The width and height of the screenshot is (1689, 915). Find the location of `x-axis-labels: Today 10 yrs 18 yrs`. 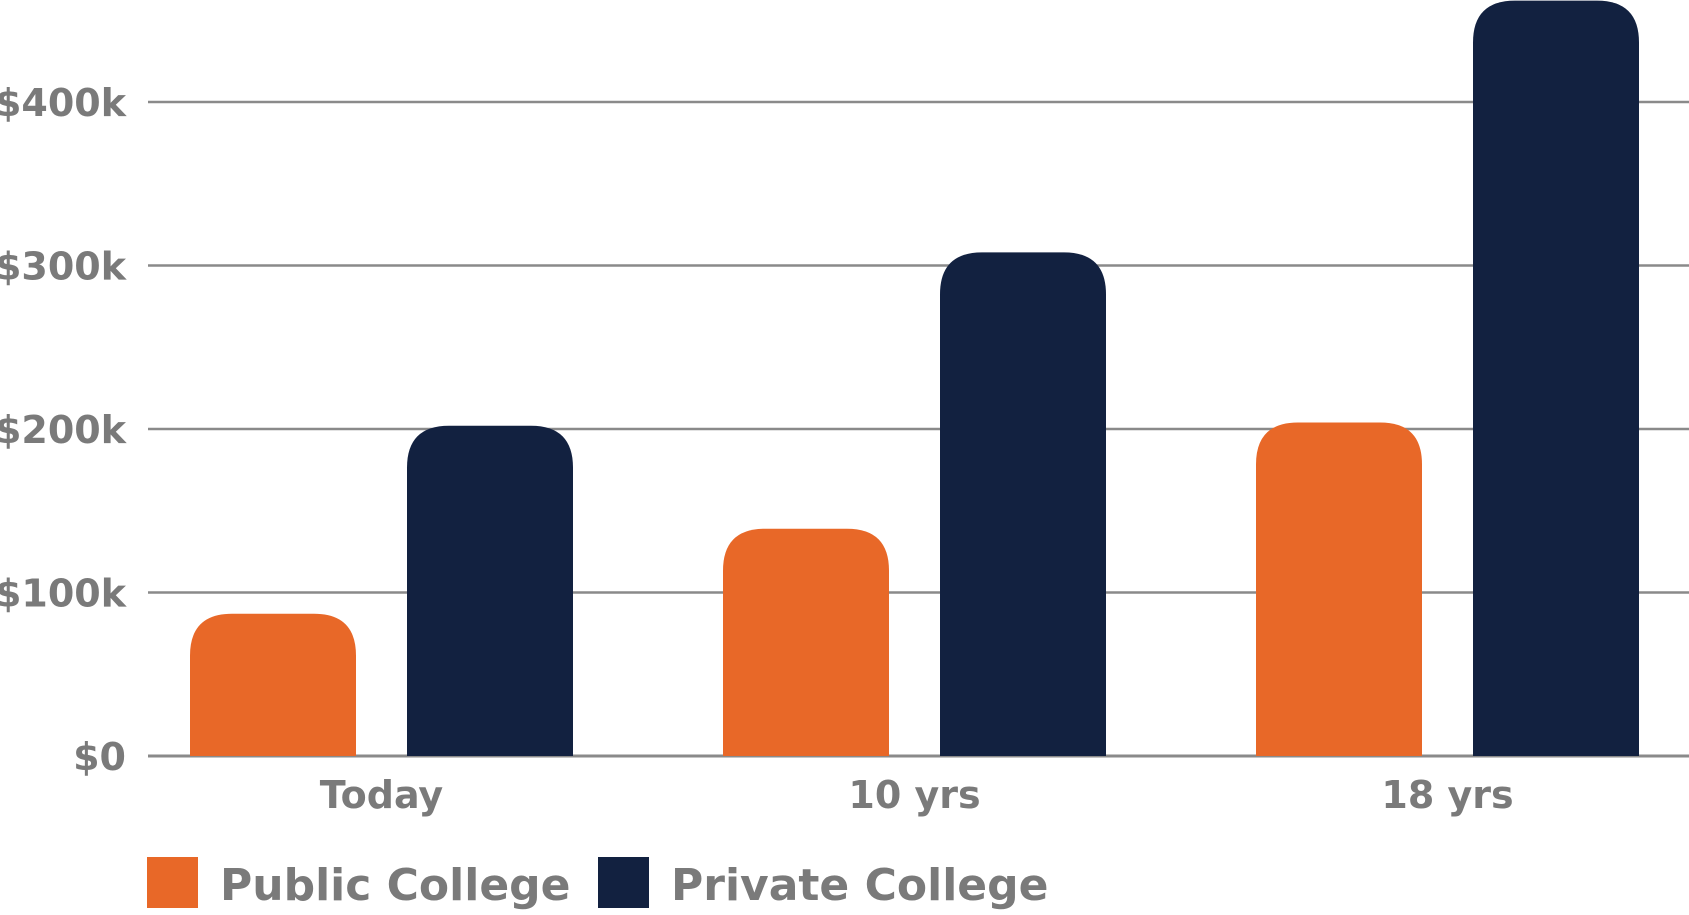

x-axis-labels: Today 10 yrs 18 yrs is located at coordinates (917, 795).